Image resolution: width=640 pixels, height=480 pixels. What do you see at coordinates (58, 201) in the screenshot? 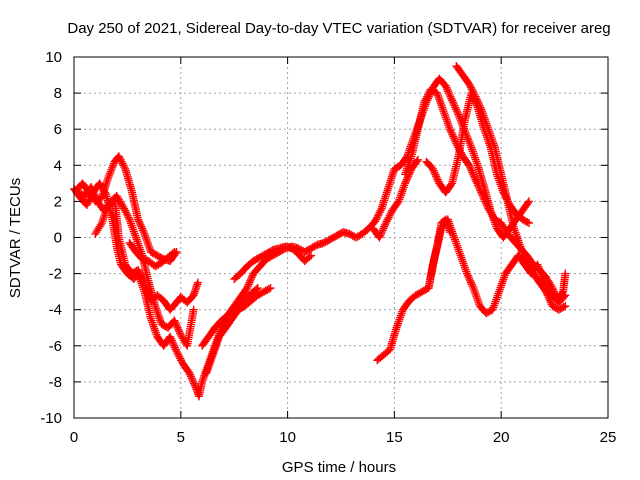
I see `y-tick-label: 2` at bounding box center [58, 201].